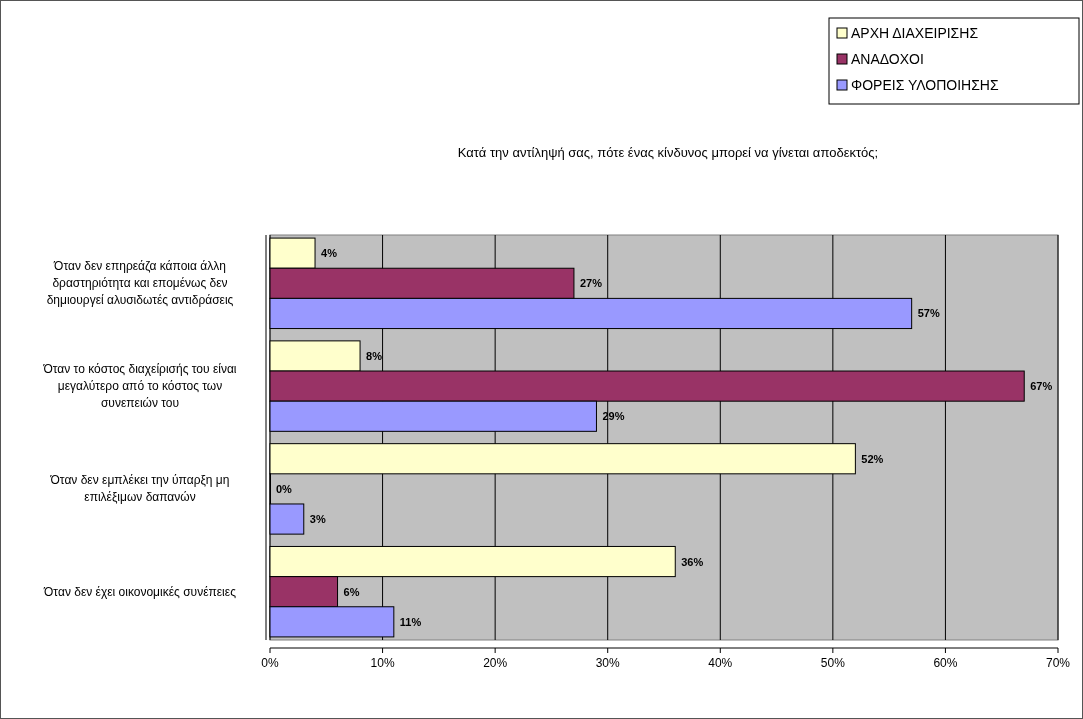 Image resolution: width=1083 pixels, height=719 pixels. What do you see at coordinates (317, 519) in the screenshot?
I see `data-label: 3%` at bounding box center [317, 519].